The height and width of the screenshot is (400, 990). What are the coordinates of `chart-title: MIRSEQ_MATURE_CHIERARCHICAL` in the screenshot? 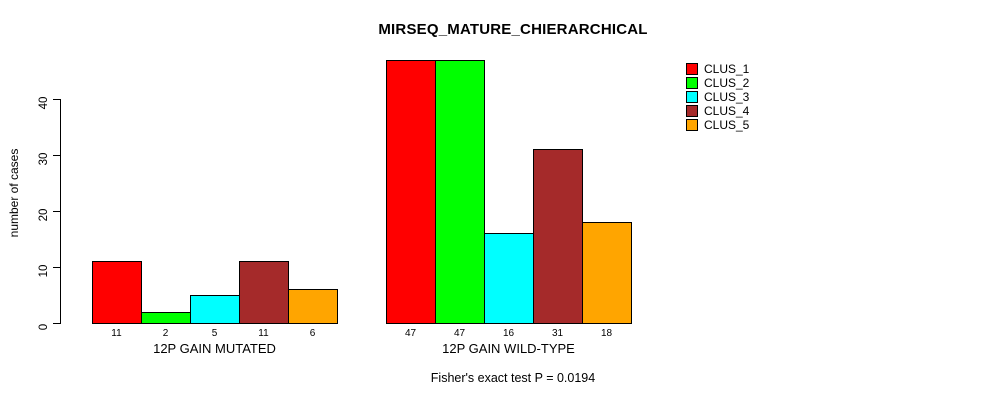 It's located at (513, 29).